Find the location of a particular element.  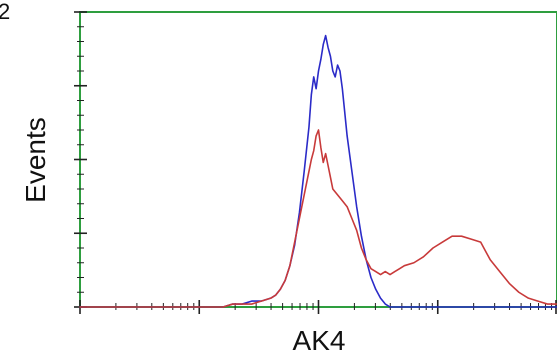

x-axis-title: AK4 is located at coordinates (319, 340).